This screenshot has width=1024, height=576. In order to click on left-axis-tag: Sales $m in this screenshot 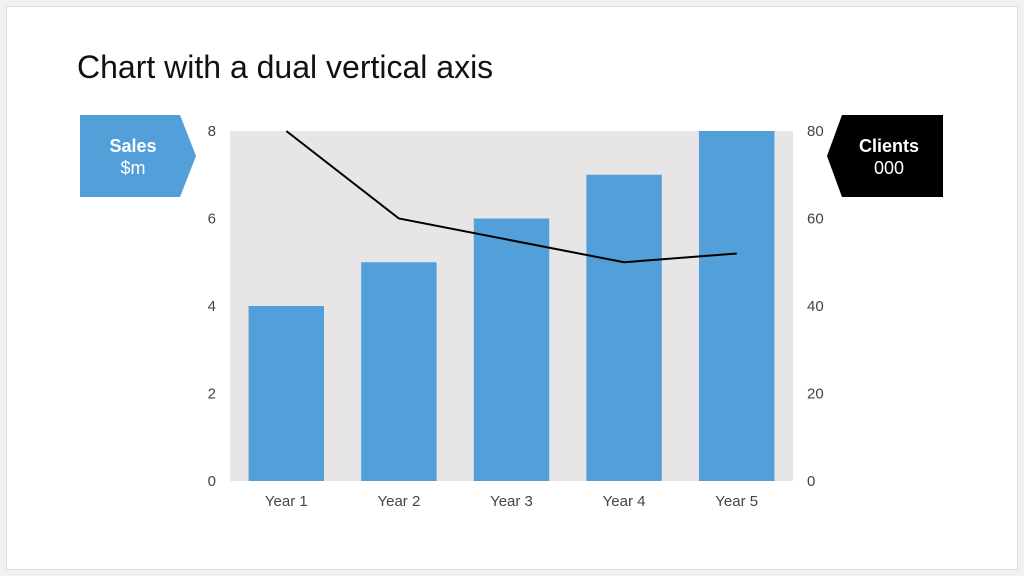, I will do `click(138, 156)`.